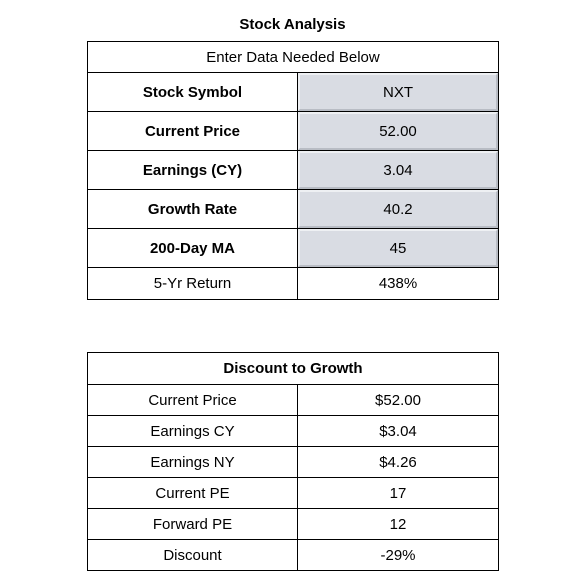  I want to click on input-cell: 40.2, so click(398, 209).